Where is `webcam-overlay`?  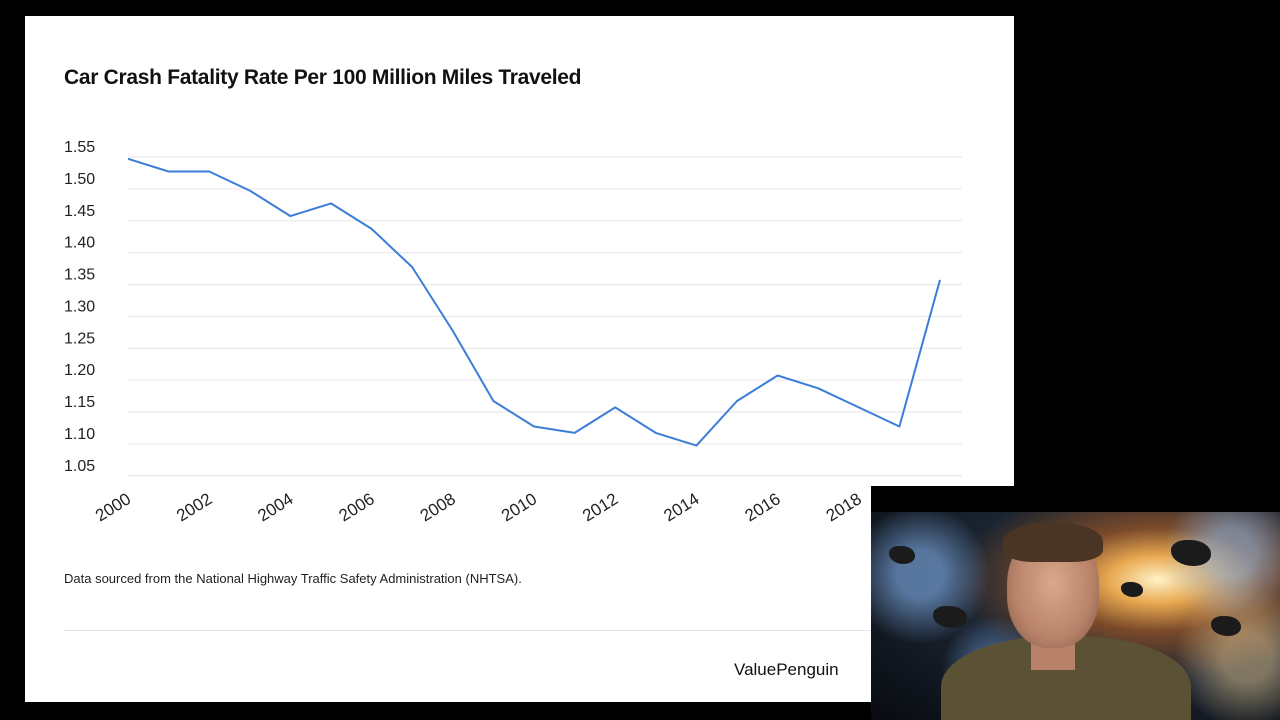
webcam-overlay is located at coordinates (1075, 603).